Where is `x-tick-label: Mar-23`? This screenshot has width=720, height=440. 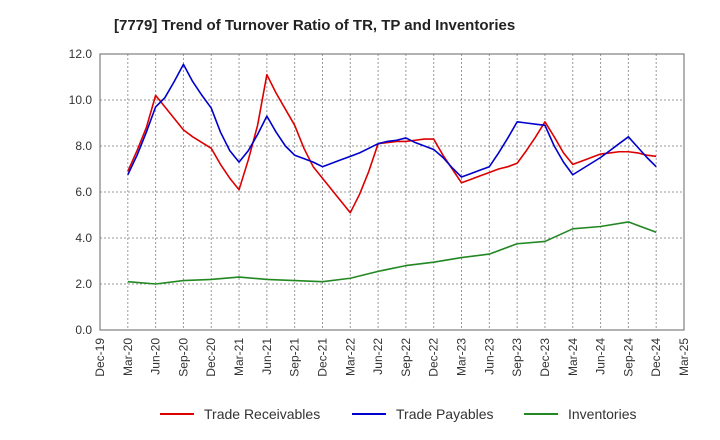 x-tick-label: Mar-23 is located at coordinates (462, 357).